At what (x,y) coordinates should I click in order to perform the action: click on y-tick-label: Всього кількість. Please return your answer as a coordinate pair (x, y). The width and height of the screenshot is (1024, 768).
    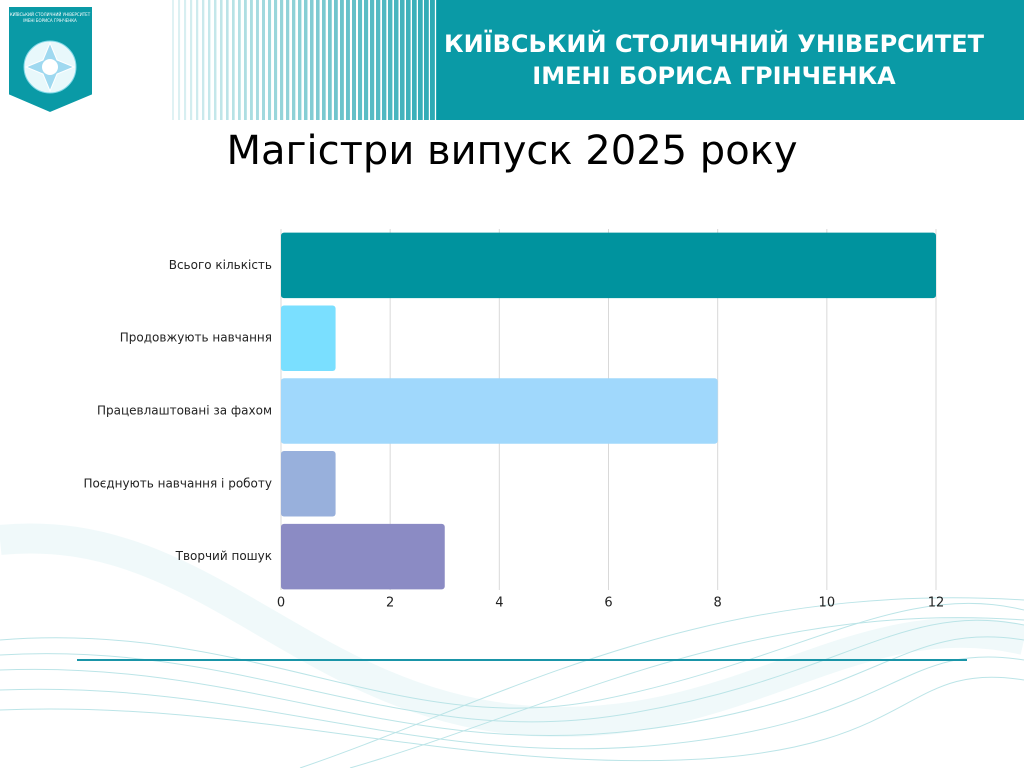
    Looking at the image, I should click on (220, 265).